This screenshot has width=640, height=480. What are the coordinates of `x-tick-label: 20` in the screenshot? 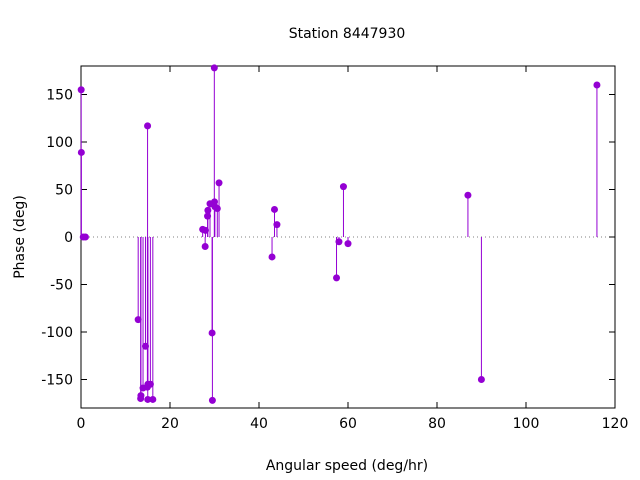 It's located at (170, 424).